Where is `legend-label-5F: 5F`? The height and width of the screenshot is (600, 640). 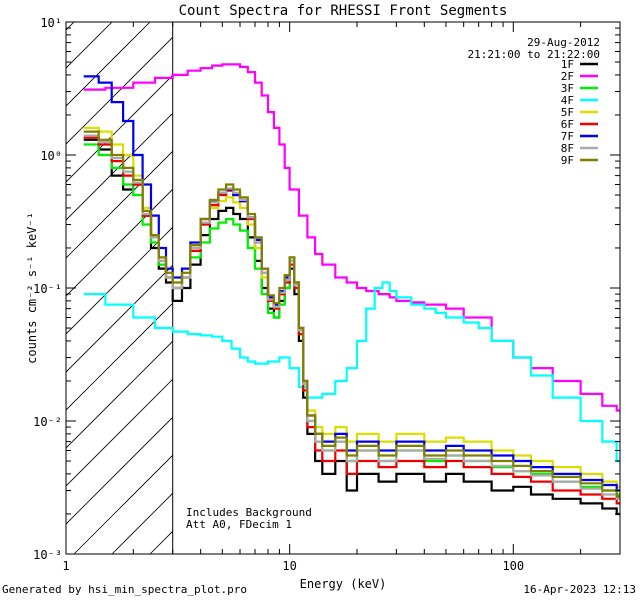 legend-label-5F: 5F is located at coordinates (567, 112).